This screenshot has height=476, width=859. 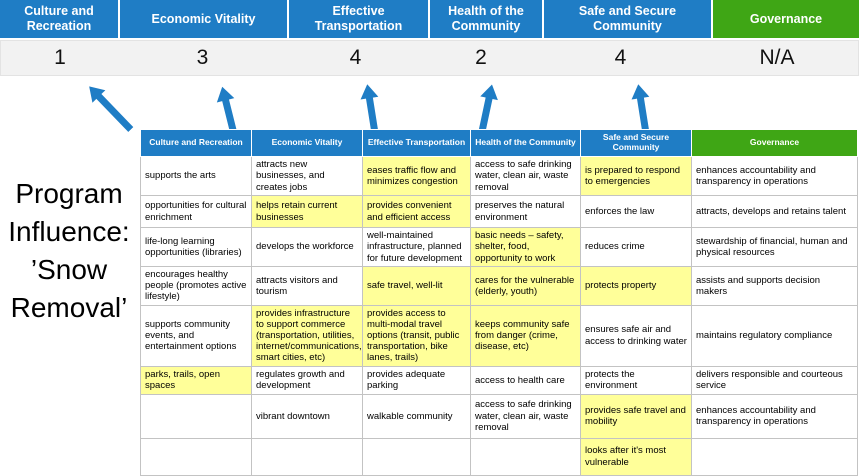 What do you see at coordinates (774, 211) in the screenshot?
I see `table-cell: attracts, develops and retains talent` at bounding box center [774, 211].